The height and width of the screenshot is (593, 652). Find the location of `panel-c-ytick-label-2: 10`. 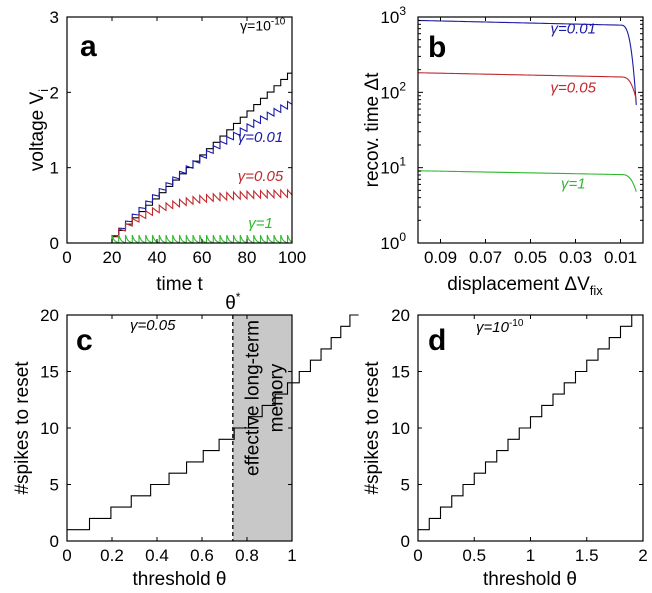

panel-c-ytick-label-2: 10 is located at coordinates (49, 428).